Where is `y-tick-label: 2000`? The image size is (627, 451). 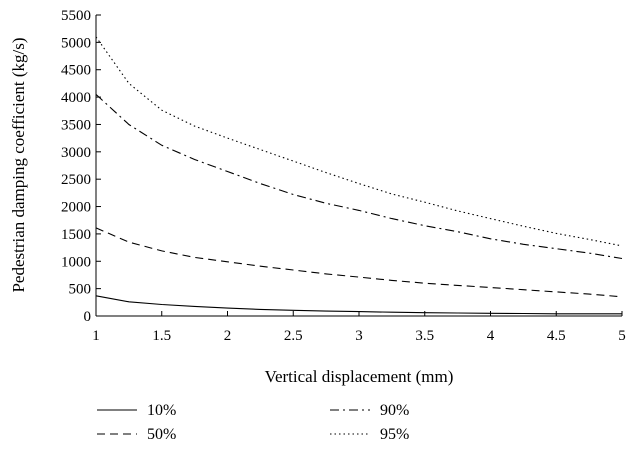
y-tick-label: 2000 is located at coordinates (76, 208).